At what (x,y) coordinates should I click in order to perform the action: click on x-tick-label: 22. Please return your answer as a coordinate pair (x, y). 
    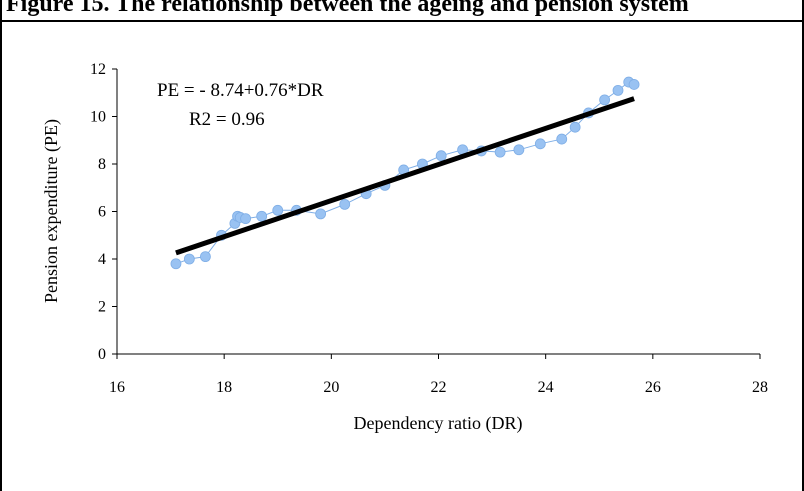
    Looking at the image, I should click on (439, 387).